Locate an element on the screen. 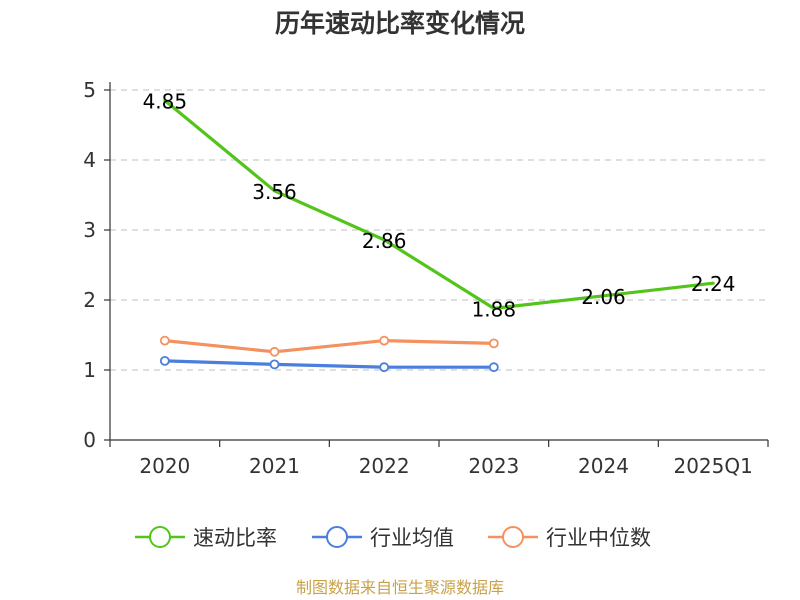  x-tick-label: 2020 is located at coordinates (164, 466).